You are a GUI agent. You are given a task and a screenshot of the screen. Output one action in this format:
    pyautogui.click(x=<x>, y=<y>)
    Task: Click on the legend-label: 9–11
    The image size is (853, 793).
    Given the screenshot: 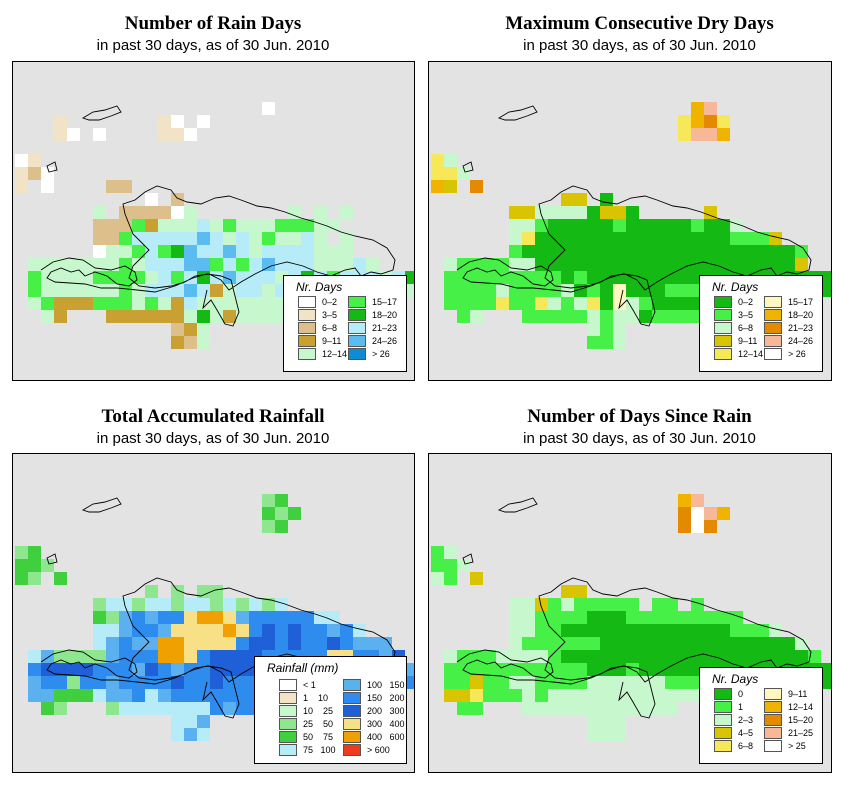 What is the action you would take?
    pyautogui.click(x=332, y=341)
    